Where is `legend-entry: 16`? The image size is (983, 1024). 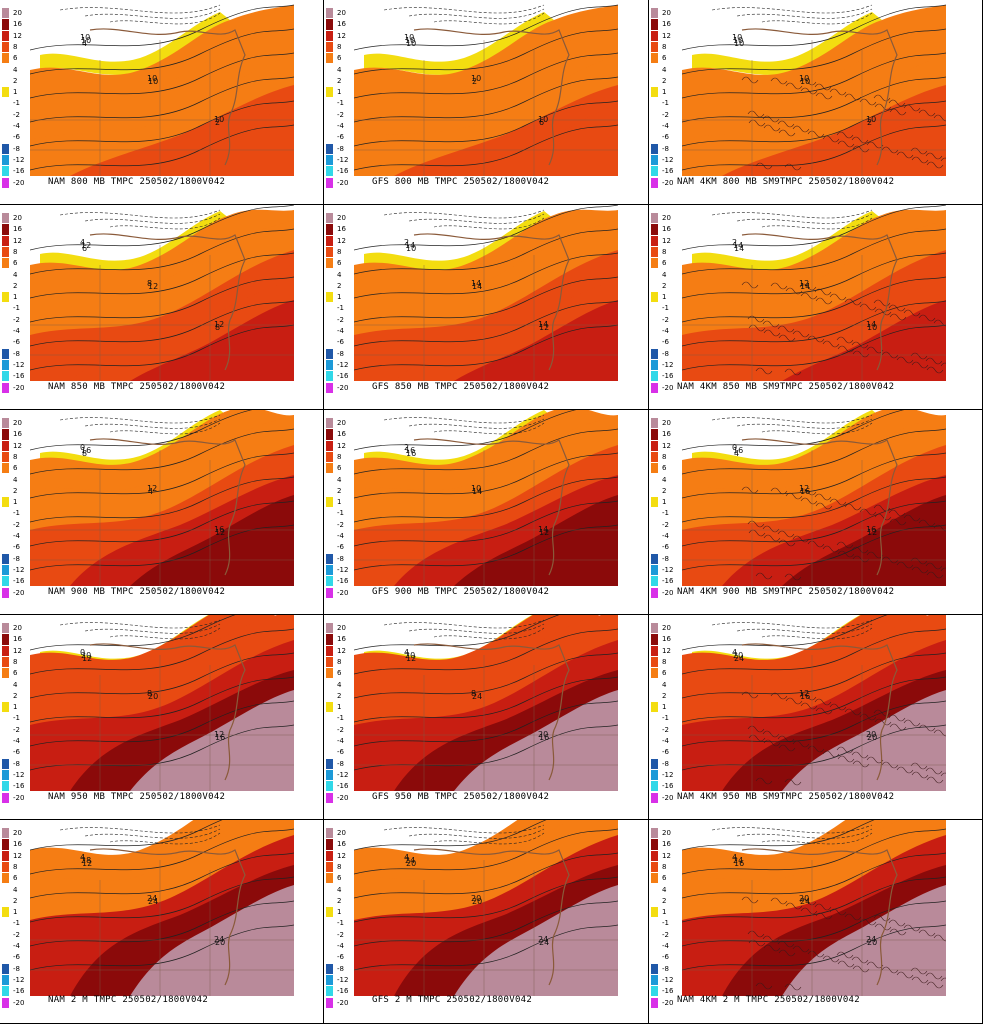
legend-entry: 16 is located at coordinates (17, 434).